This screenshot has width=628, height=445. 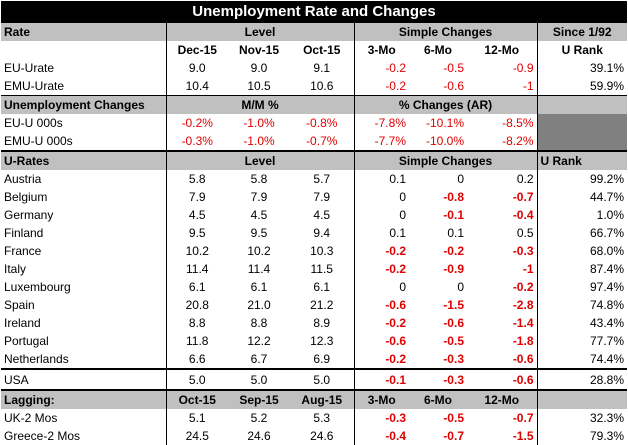 I want to click on value-cell: 24.6, so click(x=322, y=436).